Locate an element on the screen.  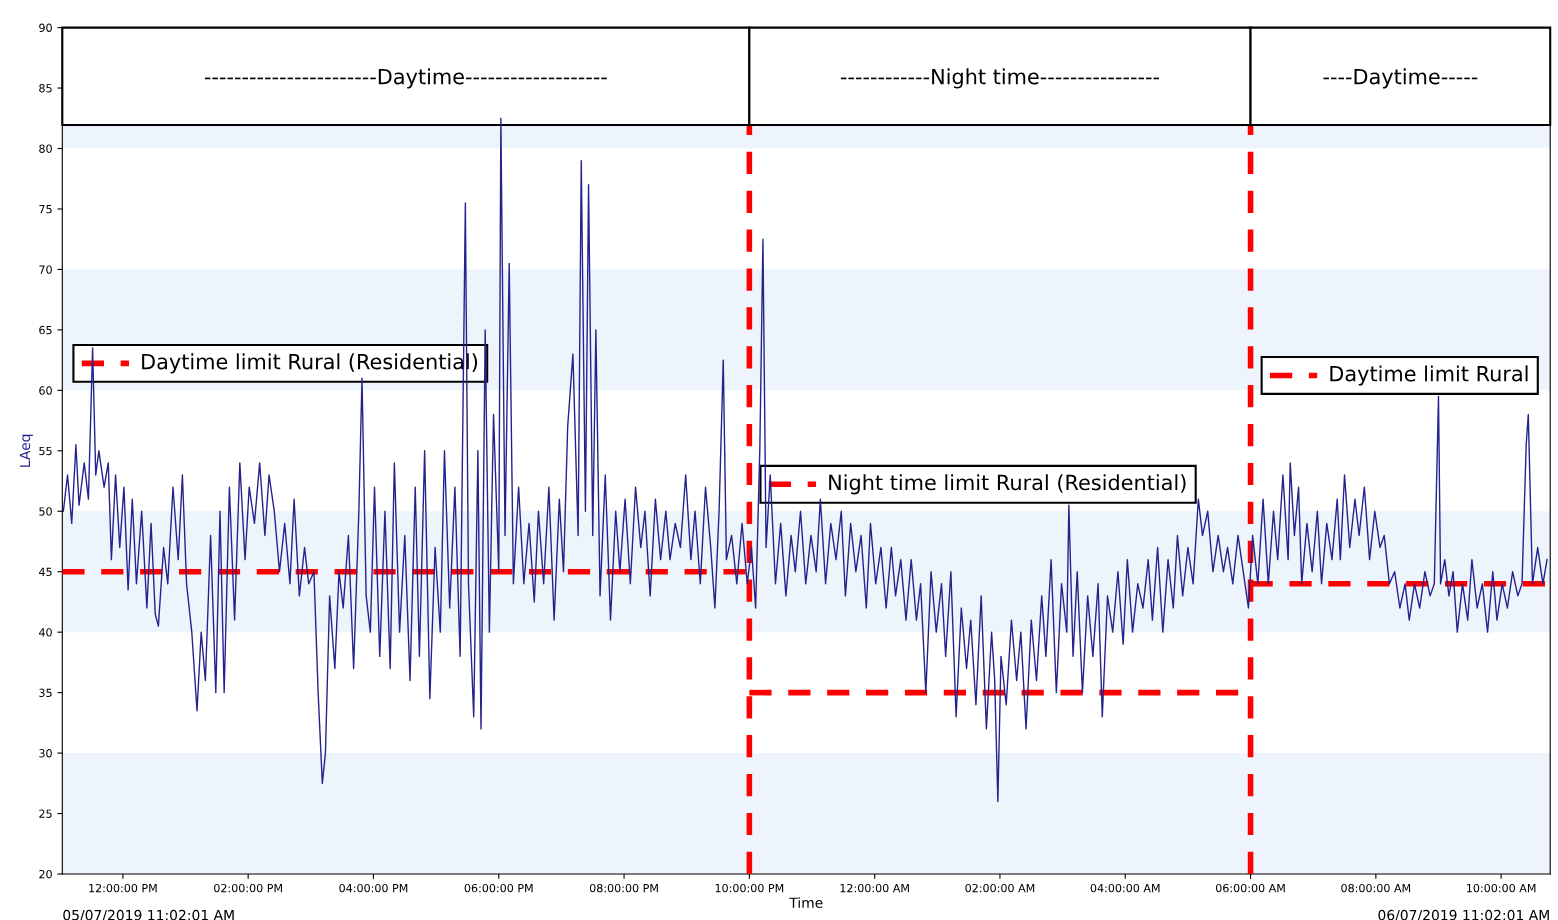
legend-label: Night time limit Rural (Residential) is located at coordinates (1007, 484).